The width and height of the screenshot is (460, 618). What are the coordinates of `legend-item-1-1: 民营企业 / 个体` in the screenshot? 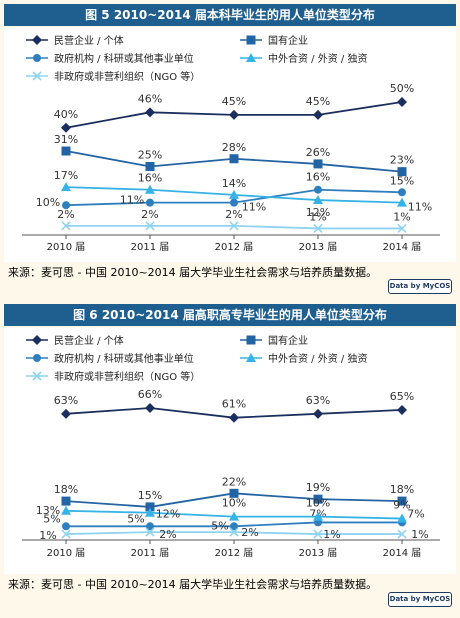 It's located at (75, 40).